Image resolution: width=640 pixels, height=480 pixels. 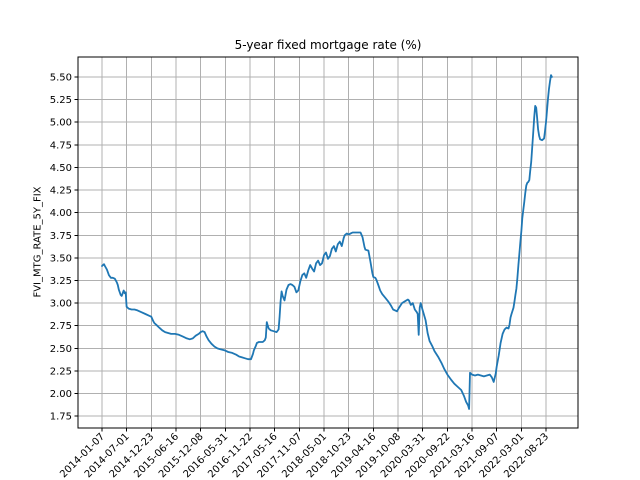 What do you see at coordinates (61, 77) in the screenshot?
I see `y-tick-label: 5.50` at bounding box center [61, 77].